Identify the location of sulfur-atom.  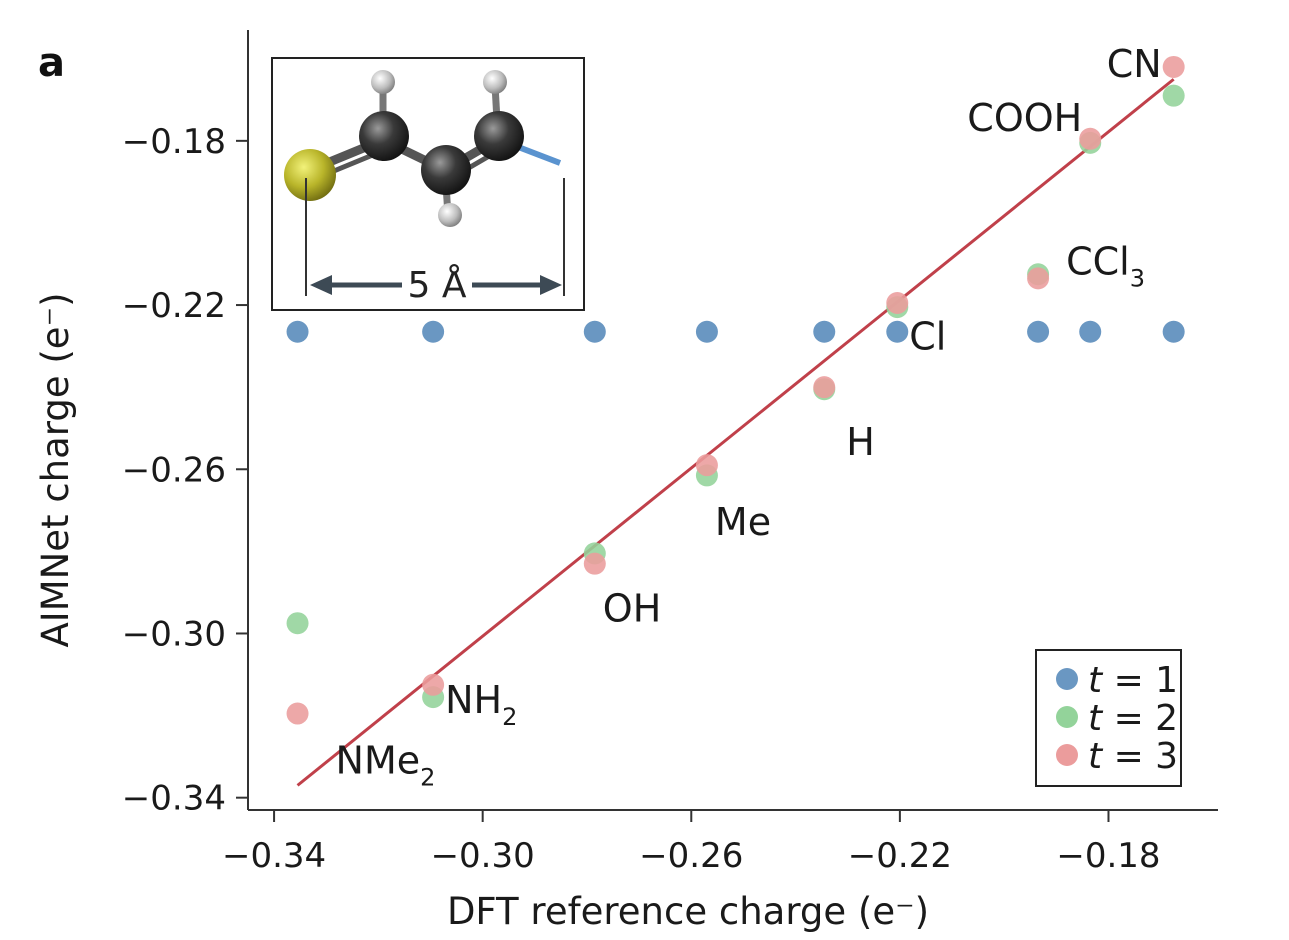
(310, 175).